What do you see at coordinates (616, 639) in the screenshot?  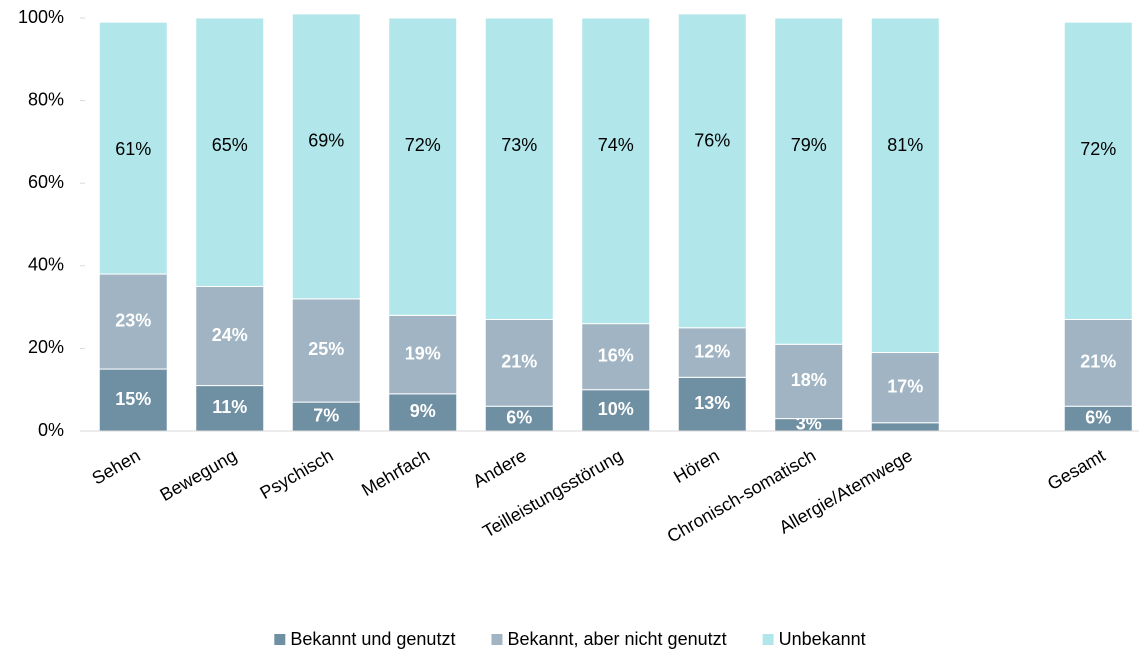 I see `legend-label: Bekannt, aber nicht genutzt` at bounding box center [616, 639].